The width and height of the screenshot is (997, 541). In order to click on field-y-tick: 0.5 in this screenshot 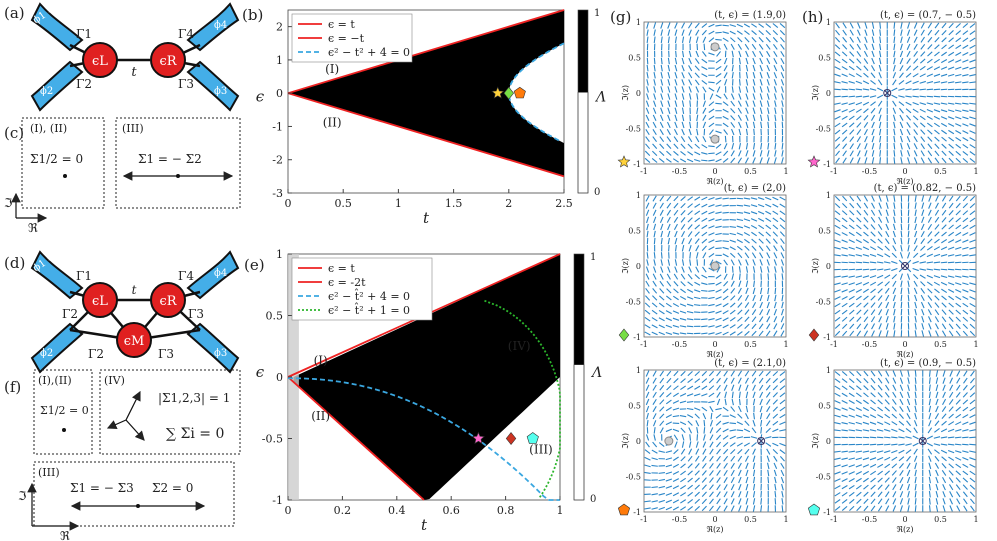, I will do `click(634, 406)`.